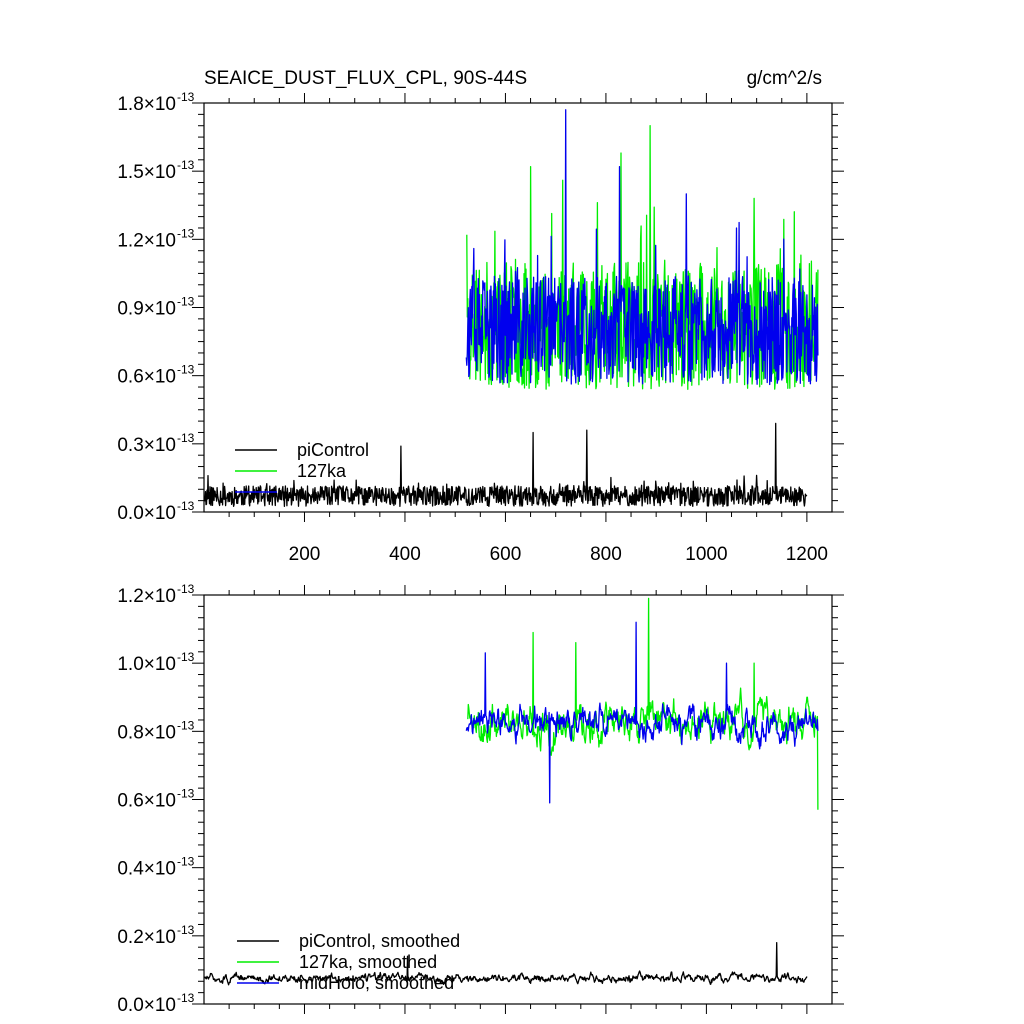 Image resolution: width=1024 pixels, height=1024 pixels. I want to click on chart-title: SEAICE_DUST_FLUX_CPL, 90S-44S, so click(365, 78).